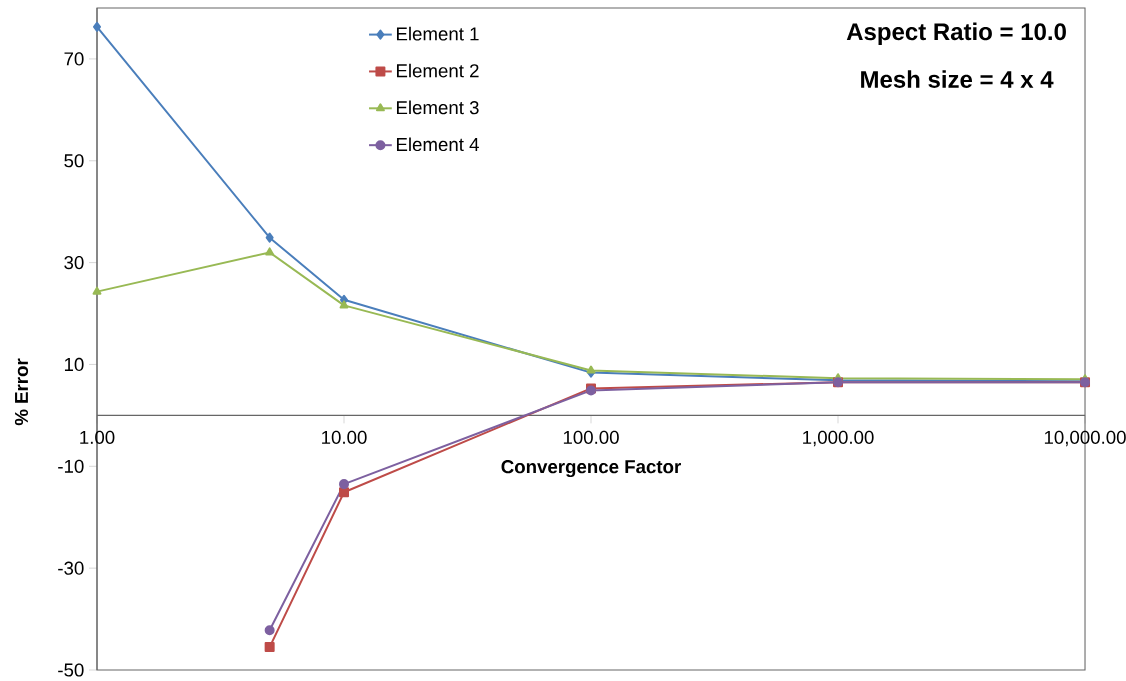 This screenshot has width=1126, height=681. I want to click on y-tick-label: -50, so click(71, 670).